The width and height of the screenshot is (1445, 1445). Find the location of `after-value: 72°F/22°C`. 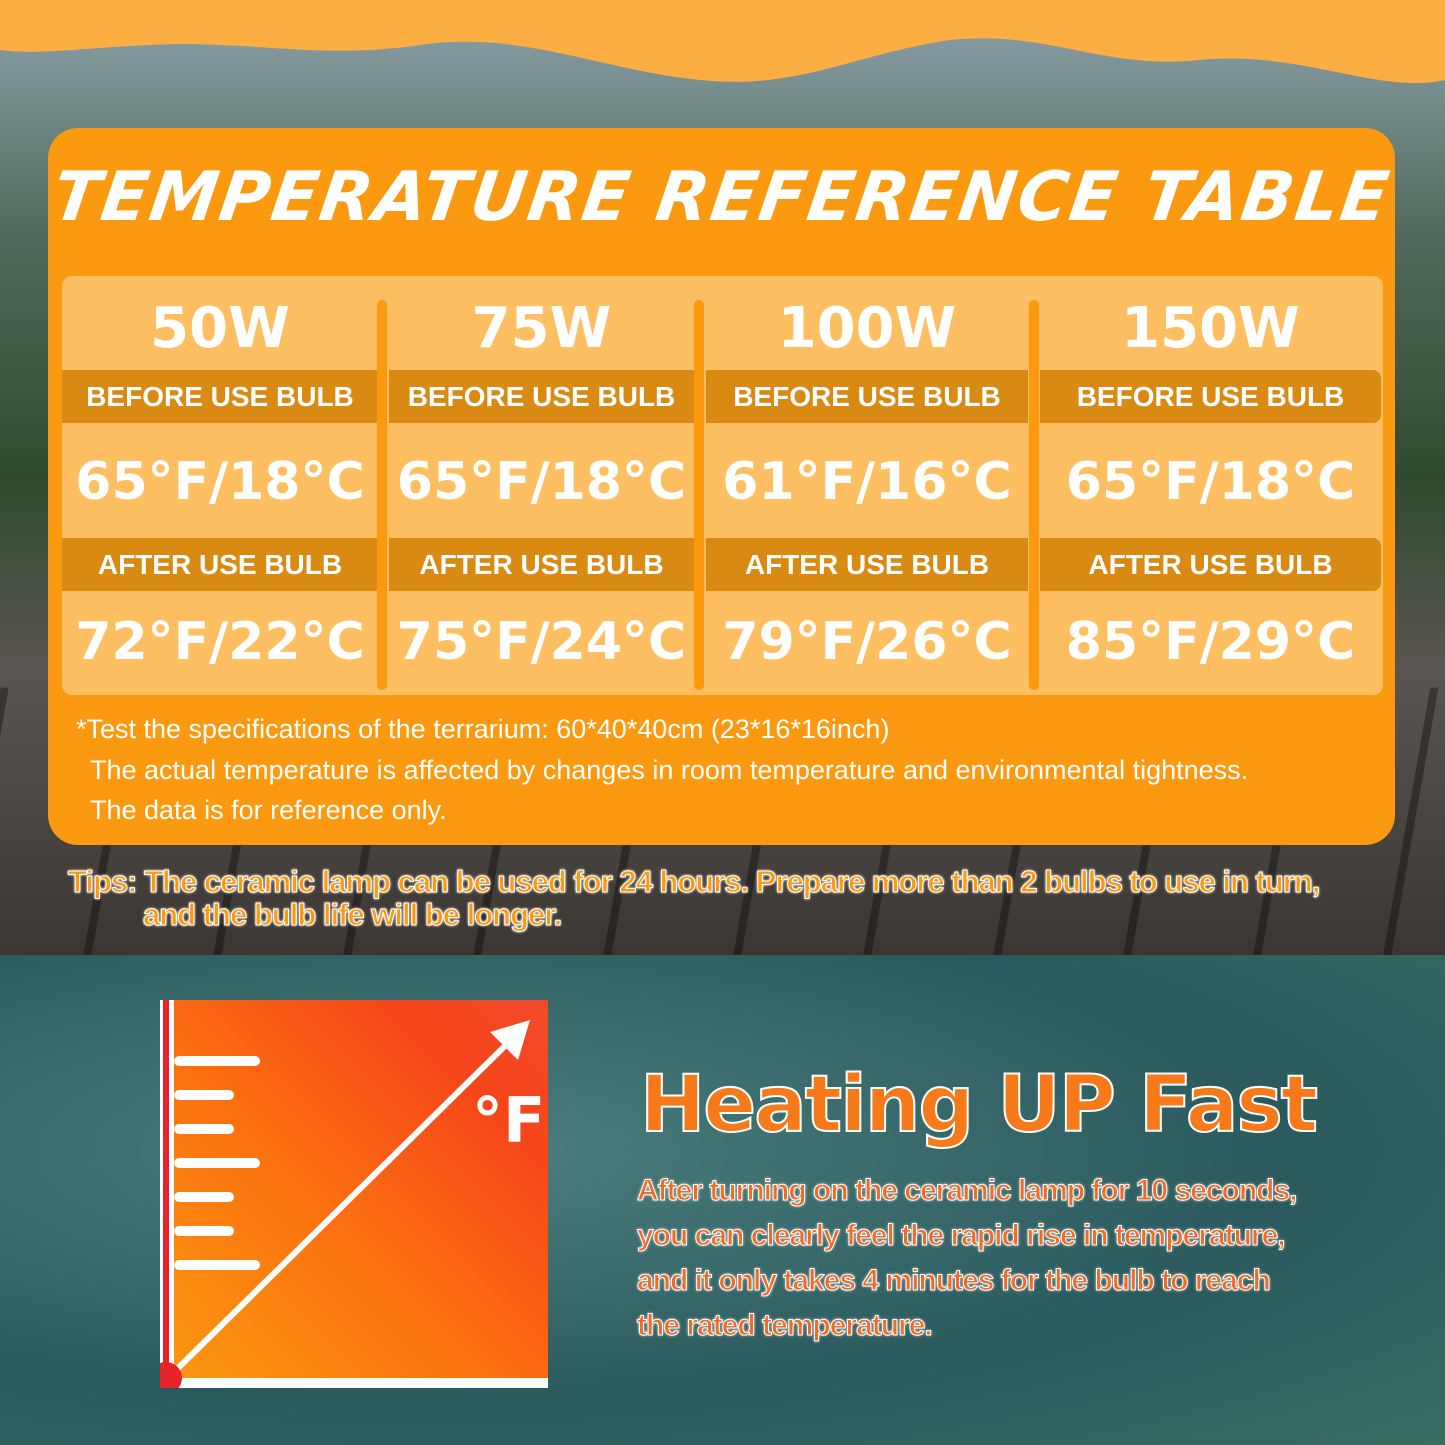

after-value: 72°F/22°C is located at coordinates (220, 642).